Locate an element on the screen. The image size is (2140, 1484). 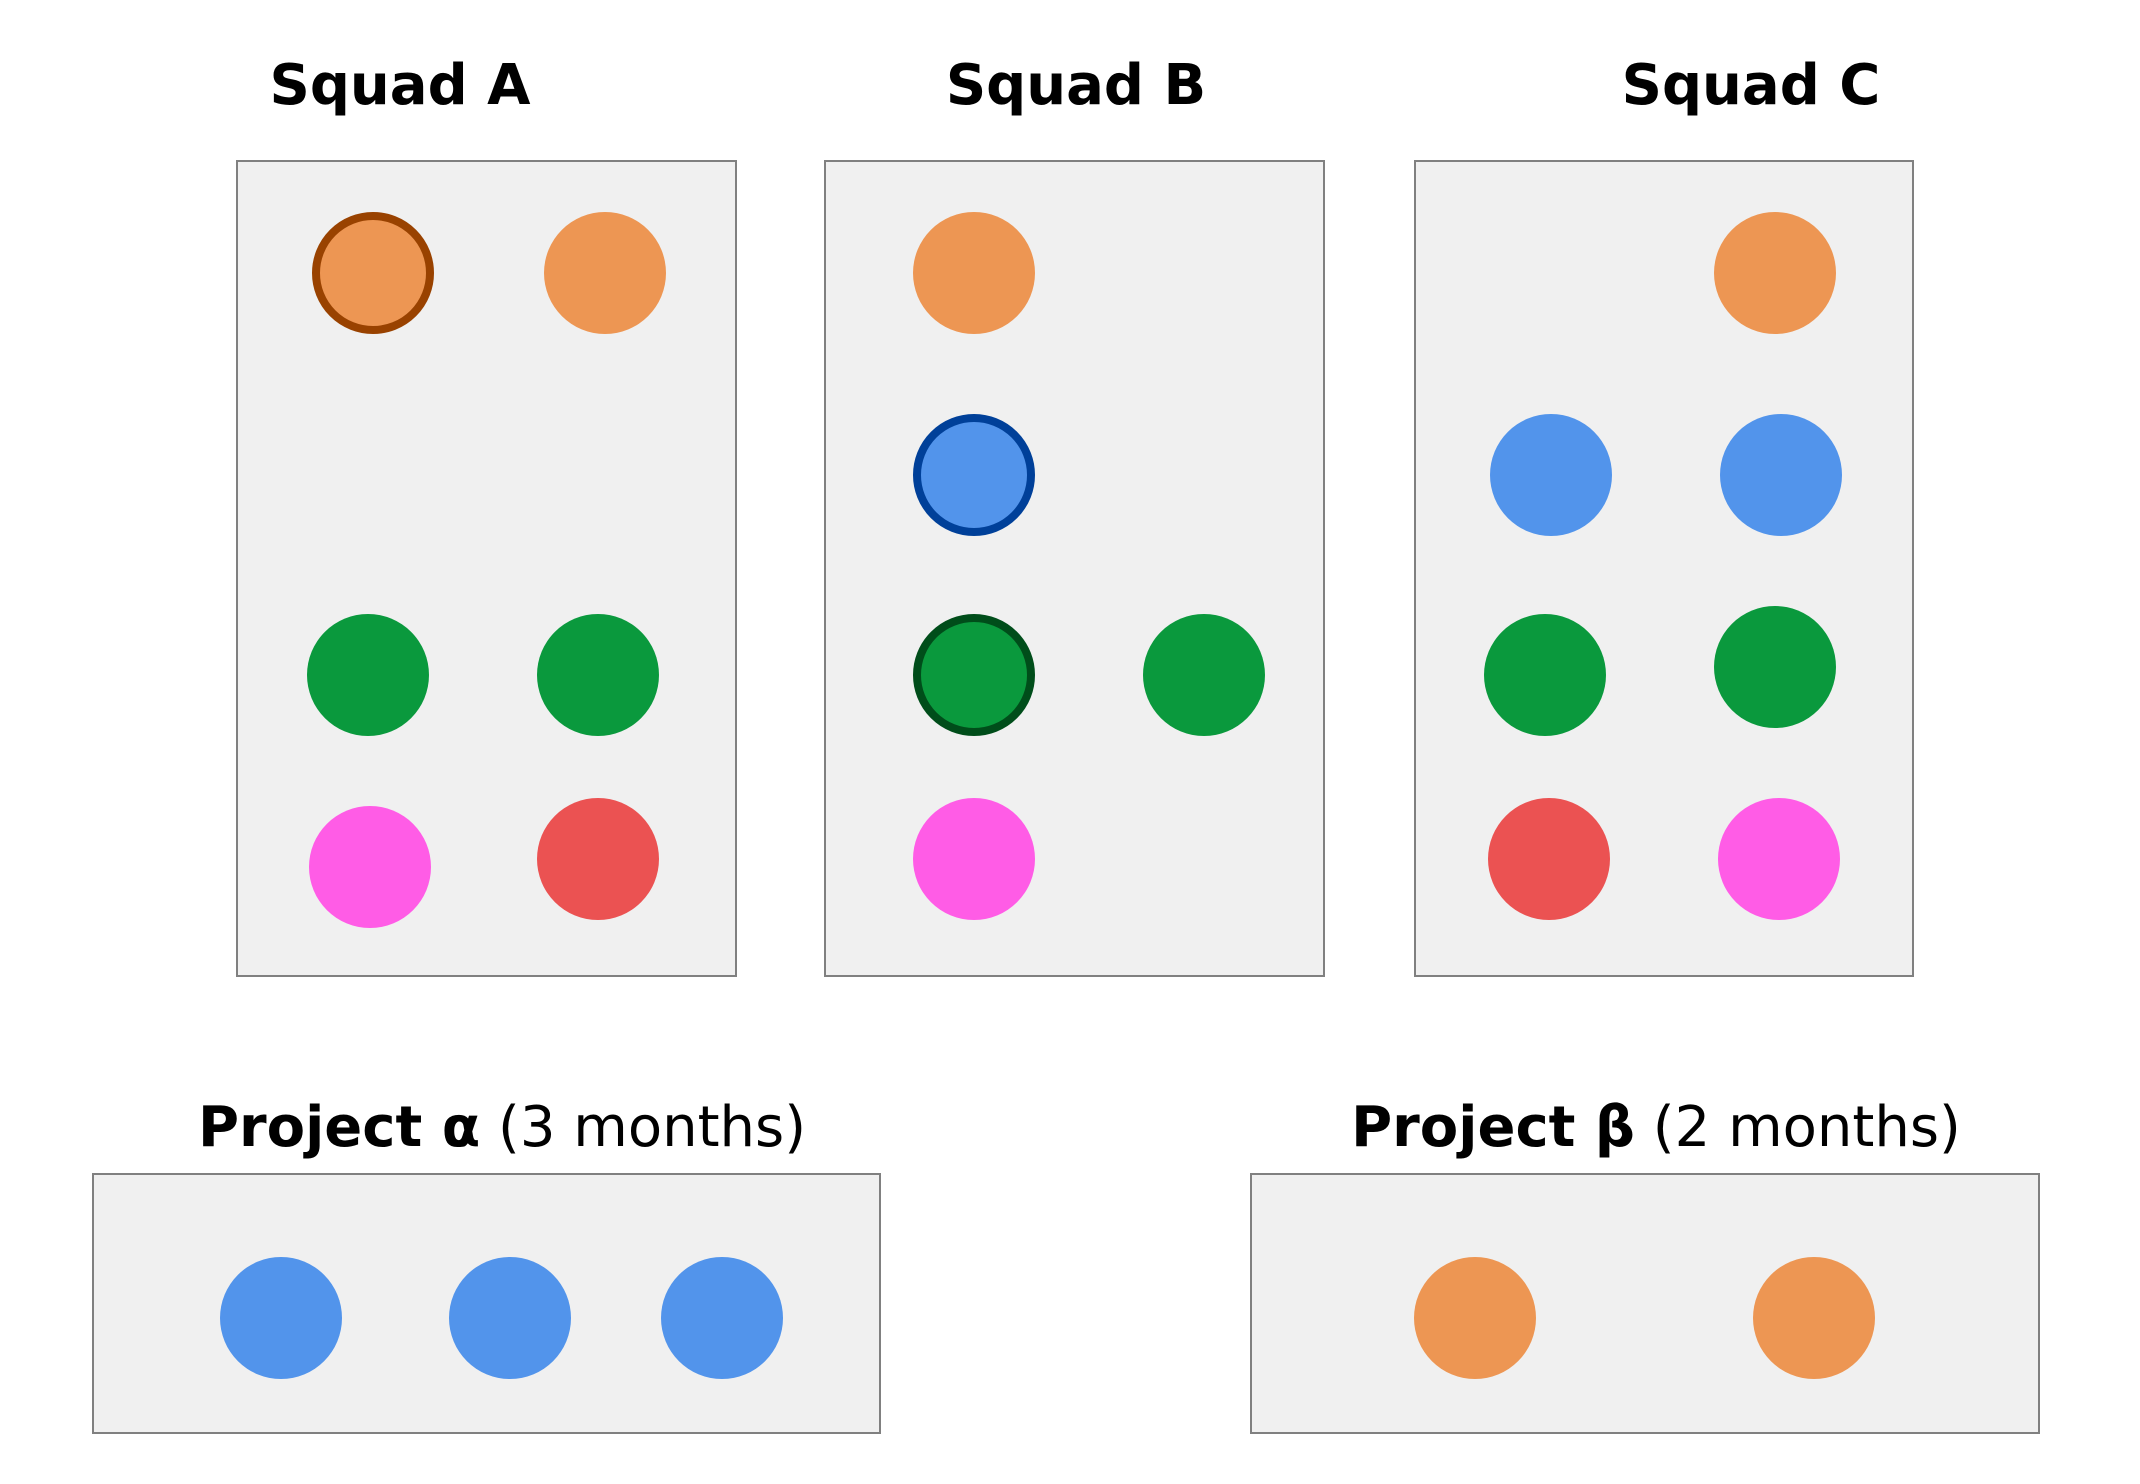
member-green-outlined is located at coordinates (974, 675).